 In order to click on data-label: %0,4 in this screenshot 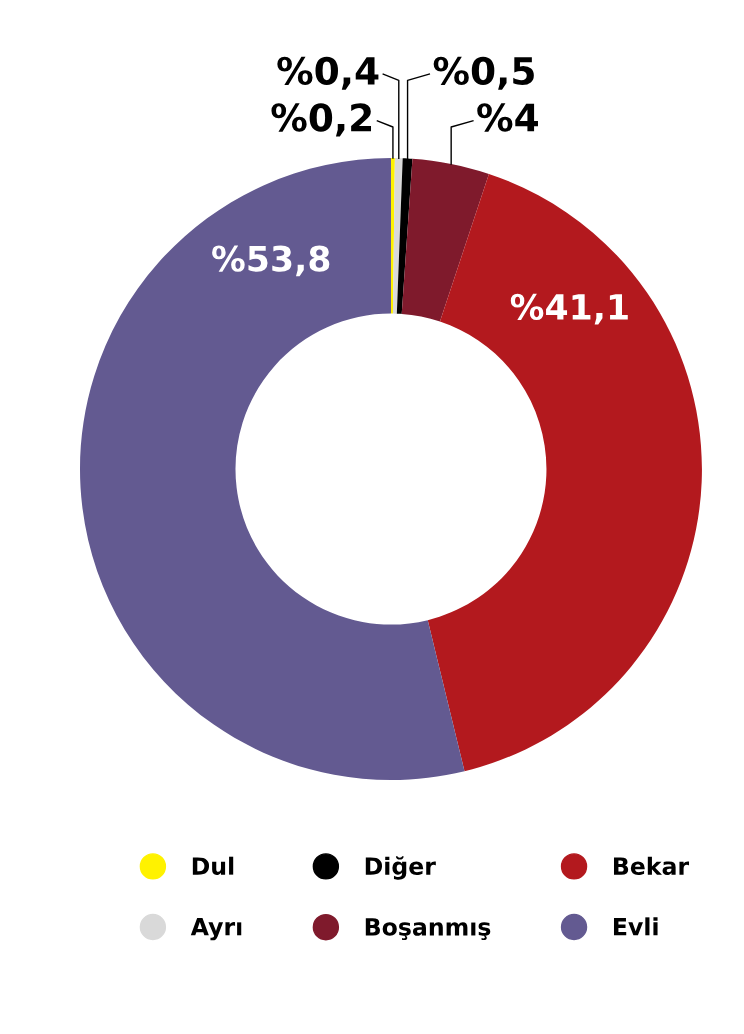, I will do `click(328, 73)`.